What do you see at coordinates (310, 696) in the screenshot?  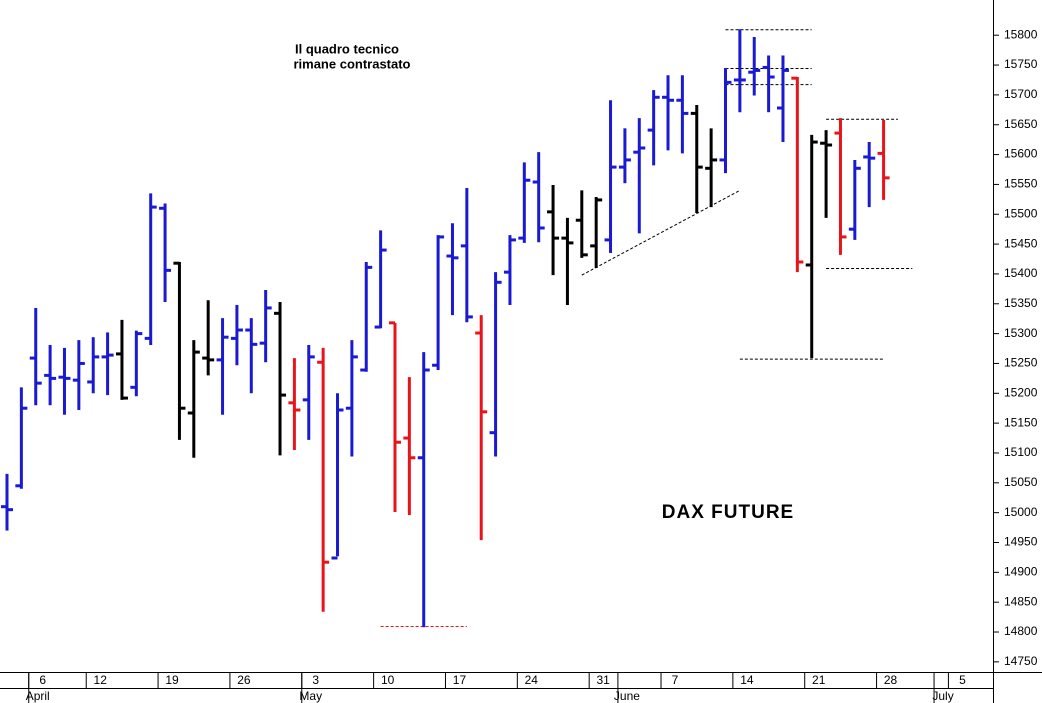 I see `month-label: May` at bounding box center [310, 696].